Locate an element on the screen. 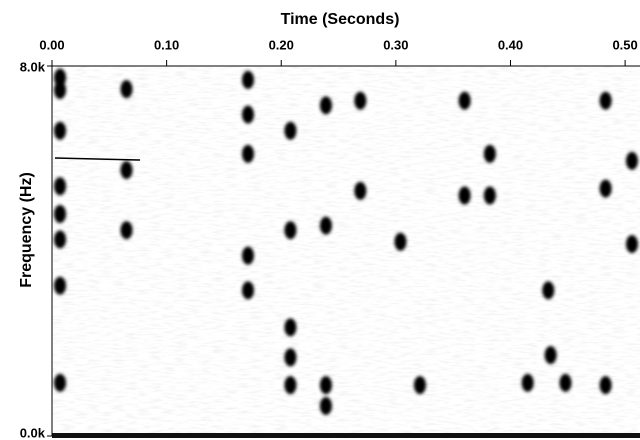 Image resolution: width=640 pixels, height=440 pixels. x-tick-label: 0.00 is located at coordinates (51, 44).